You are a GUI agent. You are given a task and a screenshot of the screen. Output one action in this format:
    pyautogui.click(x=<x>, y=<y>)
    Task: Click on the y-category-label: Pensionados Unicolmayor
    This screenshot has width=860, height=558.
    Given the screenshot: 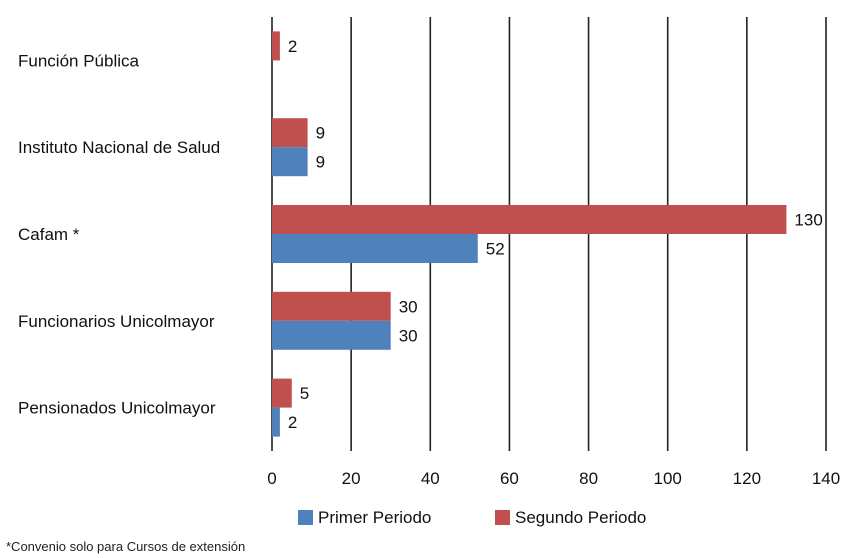 What is the action you would take?
    pyautogui.click(x=117, y=408)
    